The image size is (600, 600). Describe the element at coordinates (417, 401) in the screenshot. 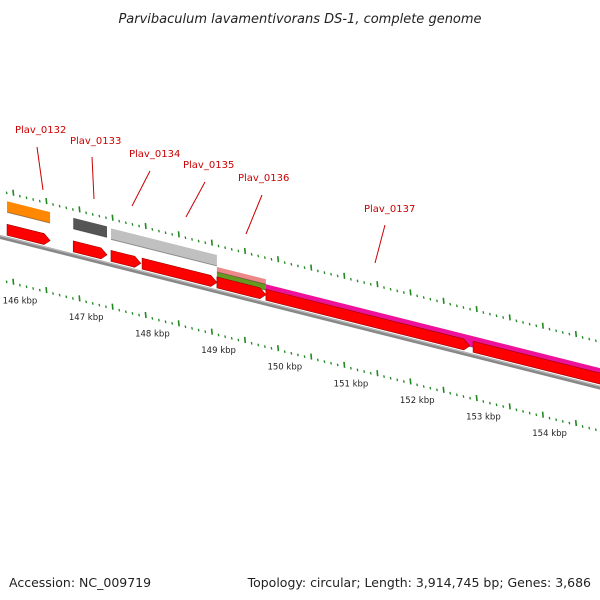

I see `kbp-label: 152 kbp` at that location.